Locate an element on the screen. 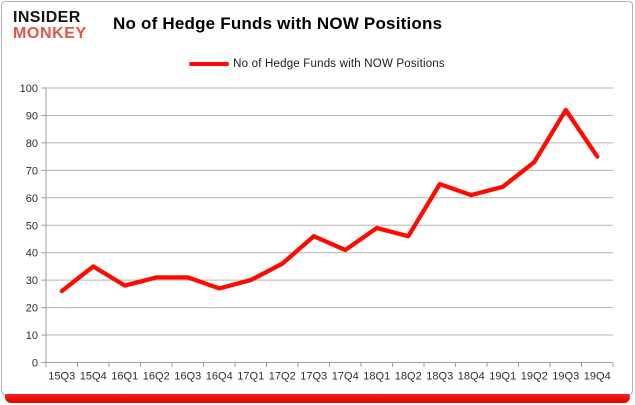  x-axis-label: 18Q4 is located at coordinates (471, 377).